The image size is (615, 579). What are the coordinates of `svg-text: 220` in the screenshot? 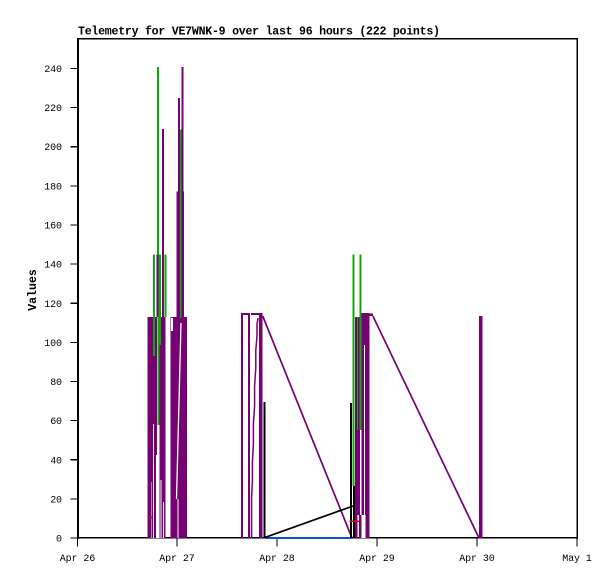 It's located at (53, 109).